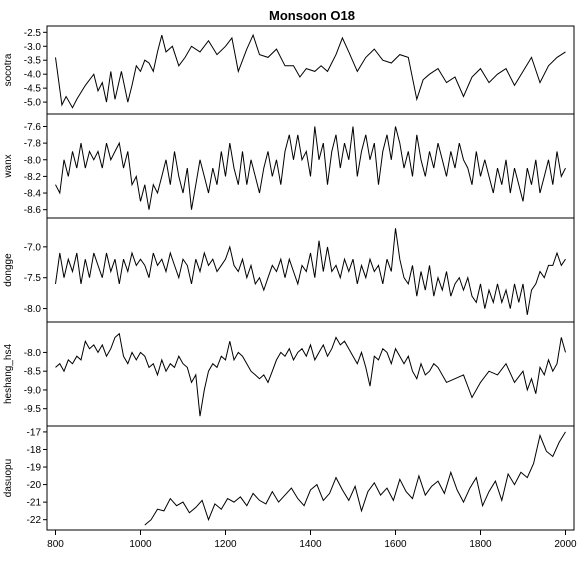 This screenshot has height=561, width=586. Describe the element at coordinates (33, 210) in the screenshot. I see `y-tick-label: -8.6` at that location.